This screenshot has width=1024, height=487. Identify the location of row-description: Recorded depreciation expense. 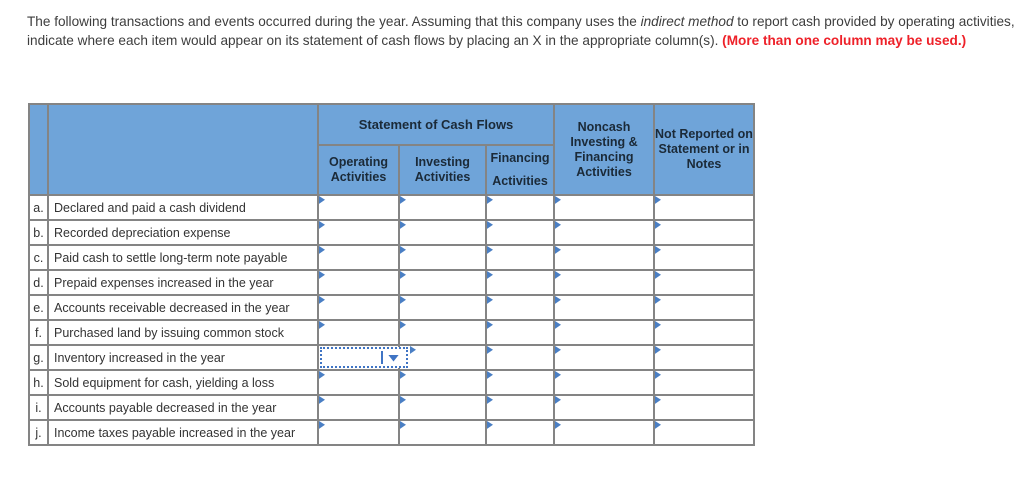
(183, 232).